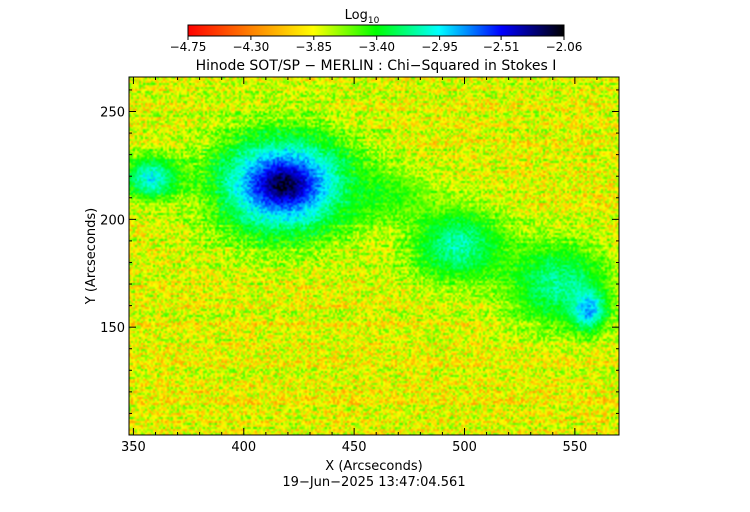 The image size is (750, 512). I want to click on x-tick-label: 550, so click(574, 447).